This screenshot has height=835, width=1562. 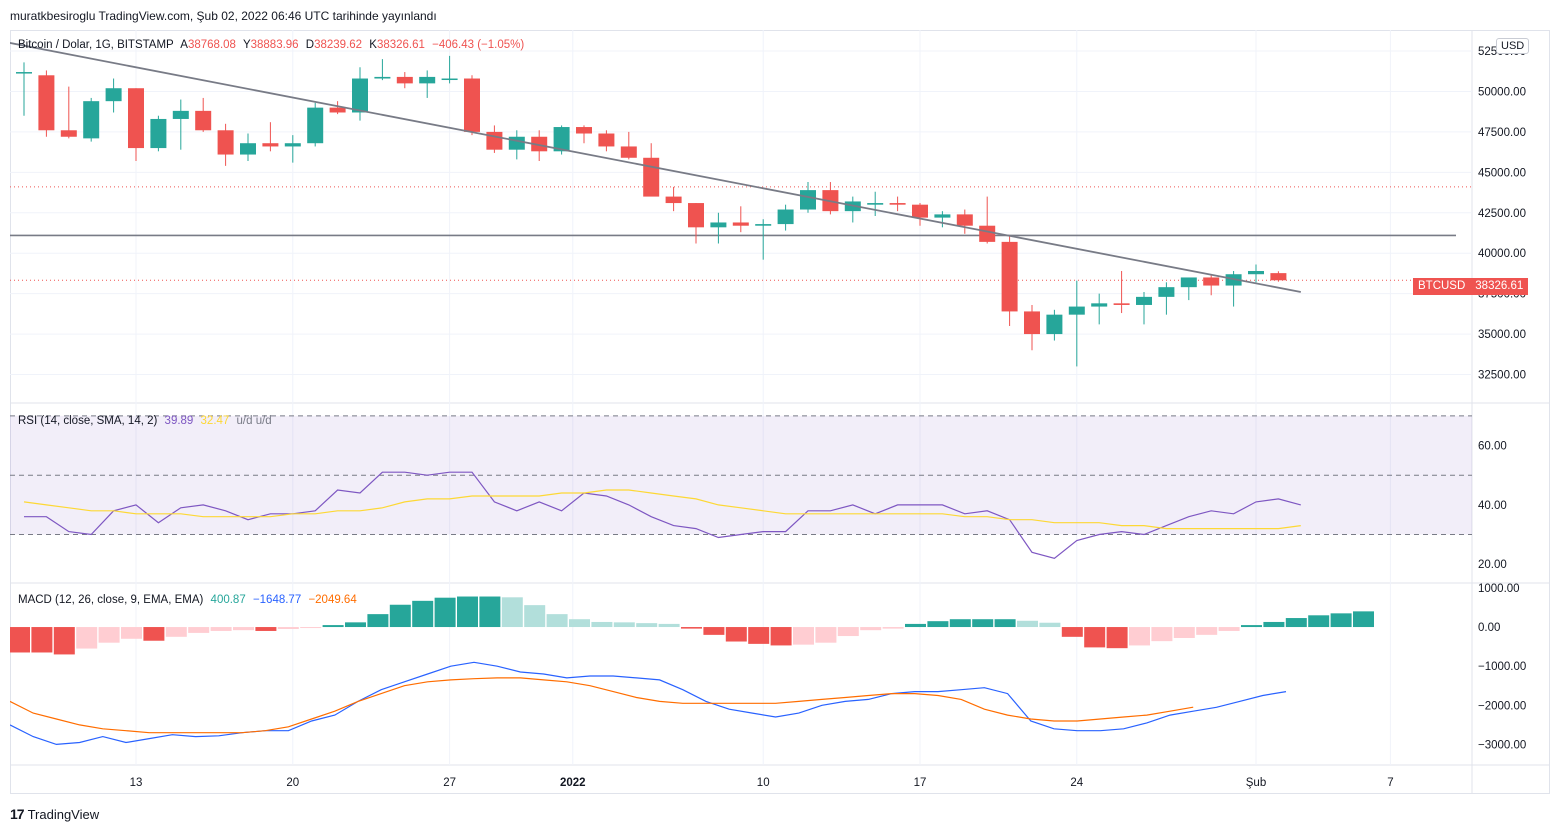 What do you see at coordinates (1502, 92) in the screenshot?
I see `price-tick-label: 50000.00` at bounding box center [1502, 92].